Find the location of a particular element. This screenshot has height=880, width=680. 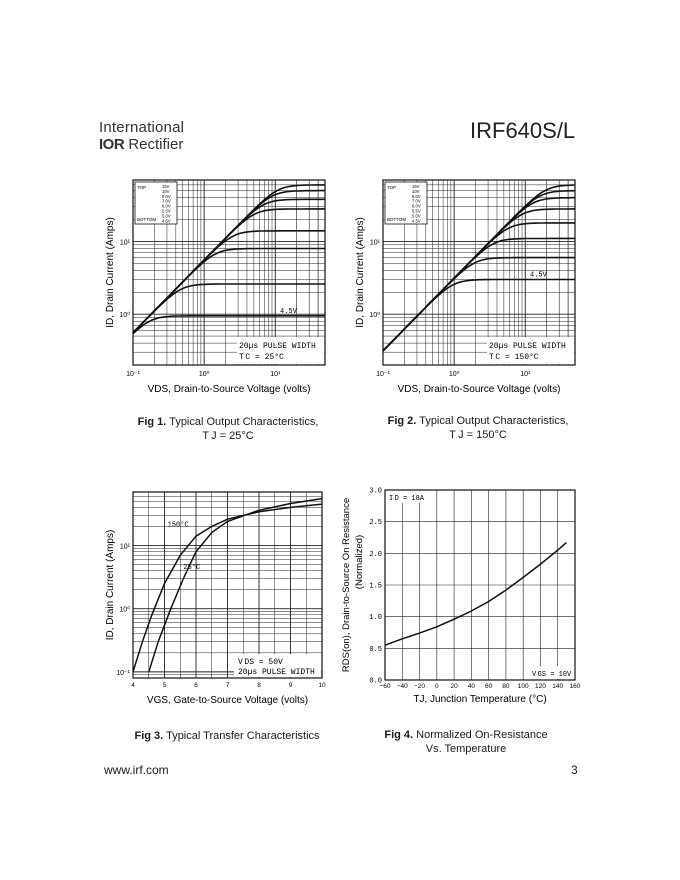

x-axis-label: VDS, Drain-to-Source Voltage (volts) is located at coordinates (479, 389).